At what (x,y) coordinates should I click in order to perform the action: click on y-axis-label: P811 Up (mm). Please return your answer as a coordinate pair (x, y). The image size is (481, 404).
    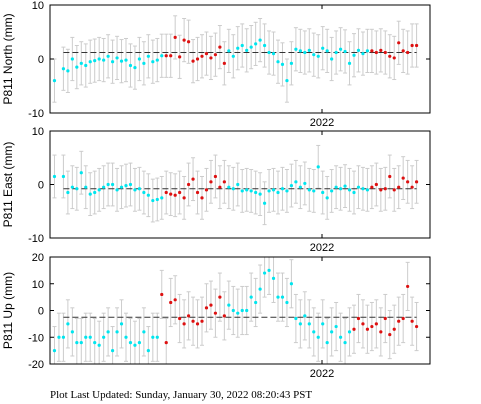
    Looking at the image, I should click on (8, 310).